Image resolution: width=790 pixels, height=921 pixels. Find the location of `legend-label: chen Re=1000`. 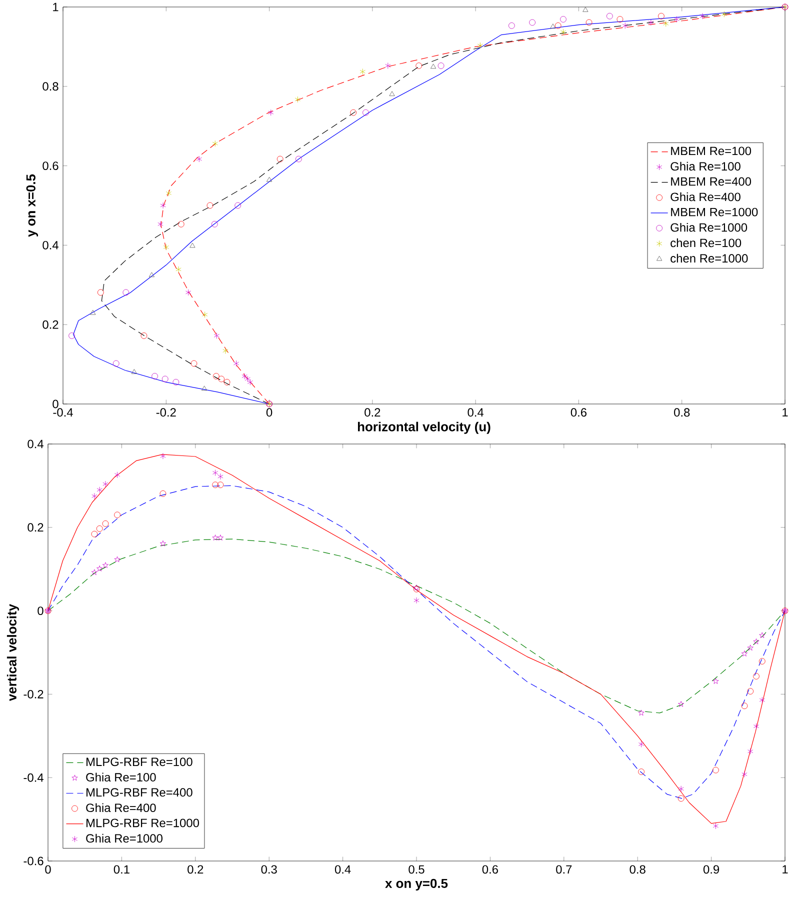

legend-label: chen Re=1000 is located at coordinates (709, 258).